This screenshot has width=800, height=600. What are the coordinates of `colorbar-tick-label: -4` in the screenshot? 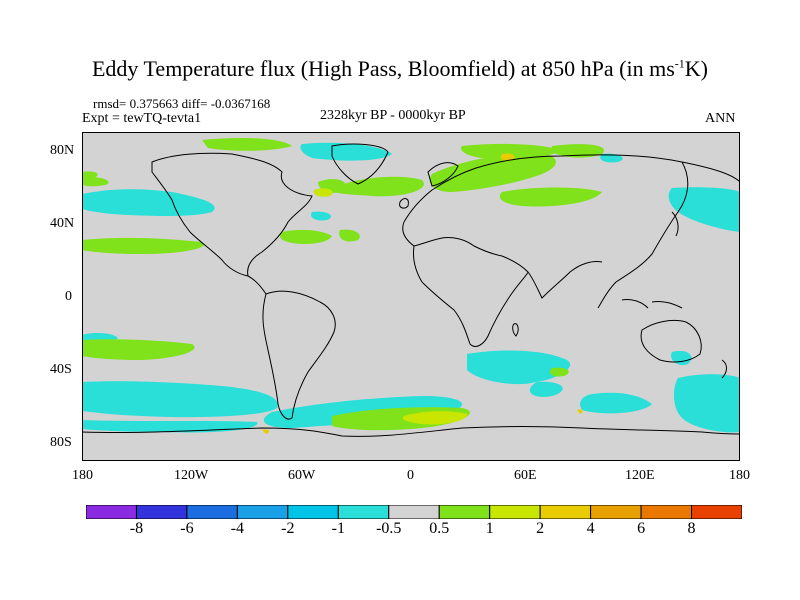 It's located at (237, 528).